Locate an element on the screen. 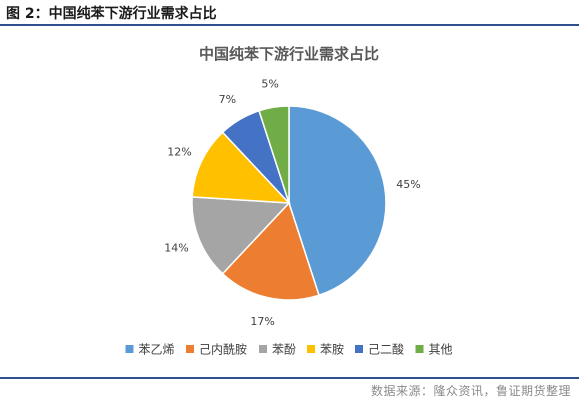  legend-label-4: 苯胺 is located at coordinates (332, 350).